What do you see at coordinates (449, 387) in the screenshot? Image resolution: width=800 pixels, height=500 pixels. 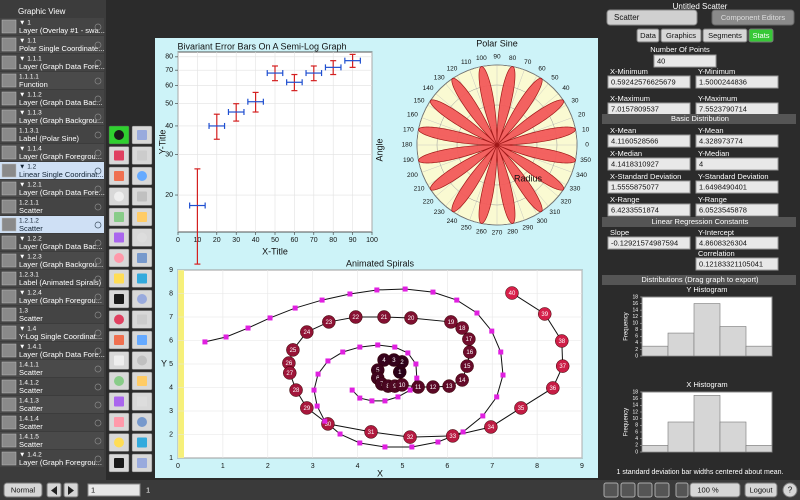 I see `point-label: 13` at bounding box center [449, 387].